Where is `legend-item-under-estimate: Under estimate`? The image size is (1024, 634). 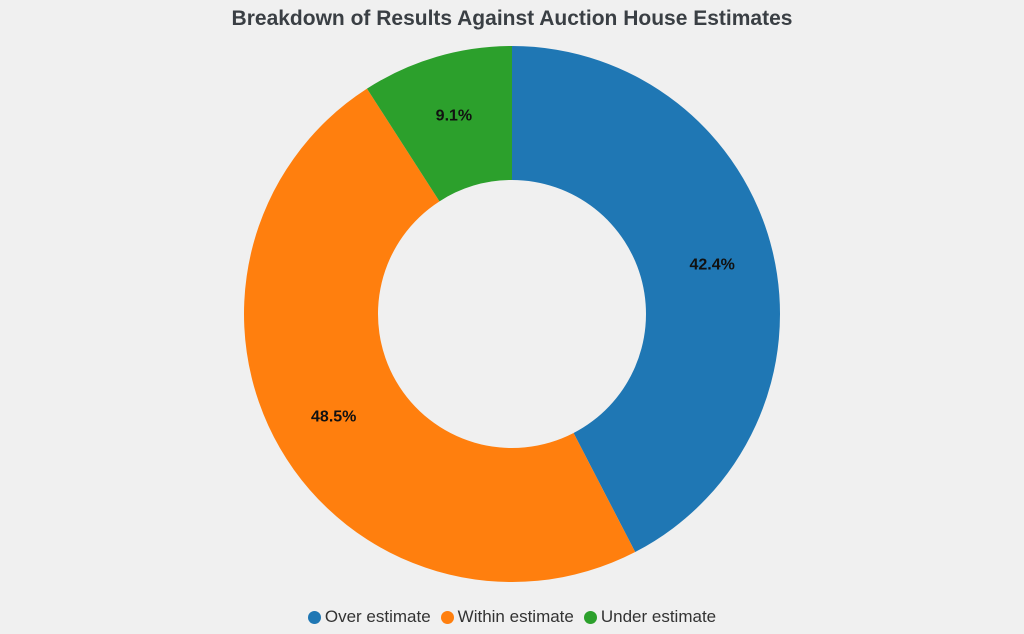
legend-item-under-estimate: Under estimate is located at coordinates (650, 617).